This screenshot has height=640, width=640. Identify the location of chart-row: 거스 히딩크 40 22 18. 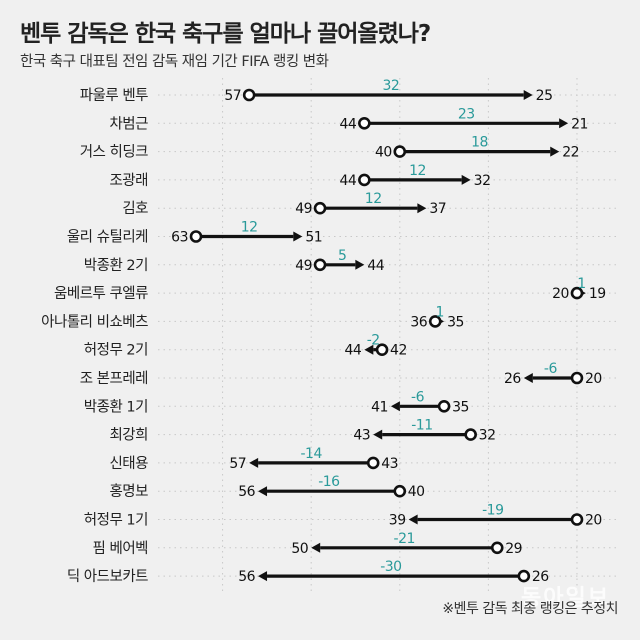
(330, 148).